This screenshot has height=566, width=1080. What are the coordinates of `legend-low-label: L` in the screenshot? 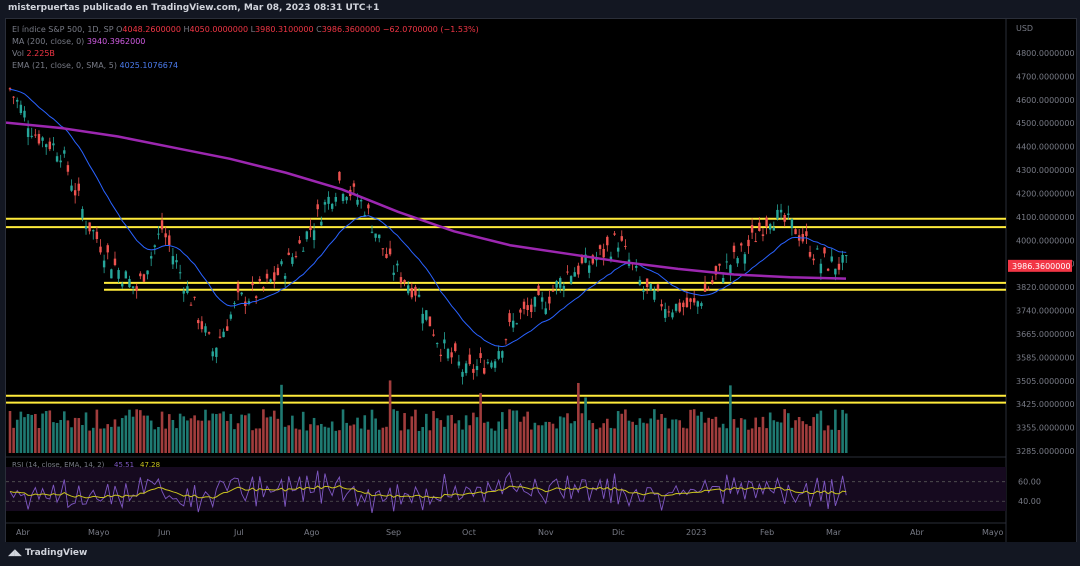 It's located at (253, 29).